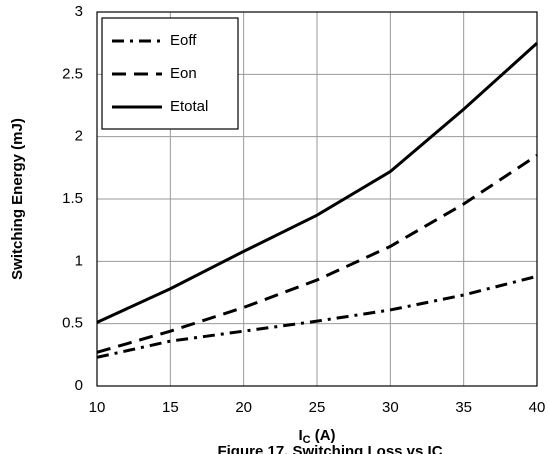  I want to click on x-tick-label: 10, so click(97, 407).